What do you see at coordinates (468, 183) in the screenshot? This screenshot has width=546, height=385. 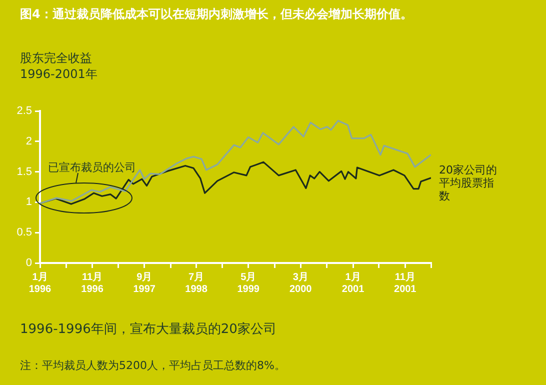 I see `series-label: 20家公司的平均股票指数` at bounding box center [468, 183].